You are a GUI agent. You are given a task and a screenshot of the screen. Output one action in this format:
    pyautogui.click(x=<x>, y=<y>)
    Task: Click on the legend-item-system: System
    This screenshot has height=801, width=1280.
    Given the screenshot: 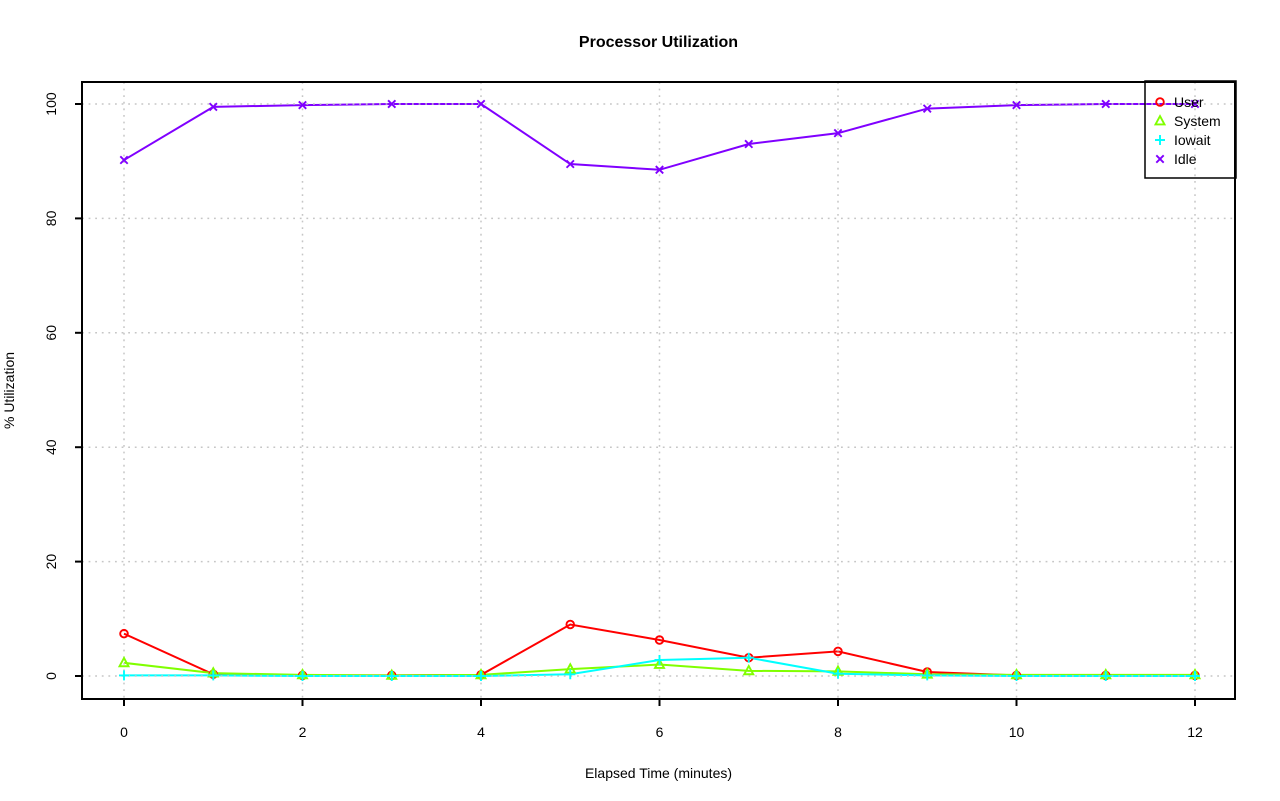 What is the action you would take?
    pyautogui.click(x=1187, y=121)
    